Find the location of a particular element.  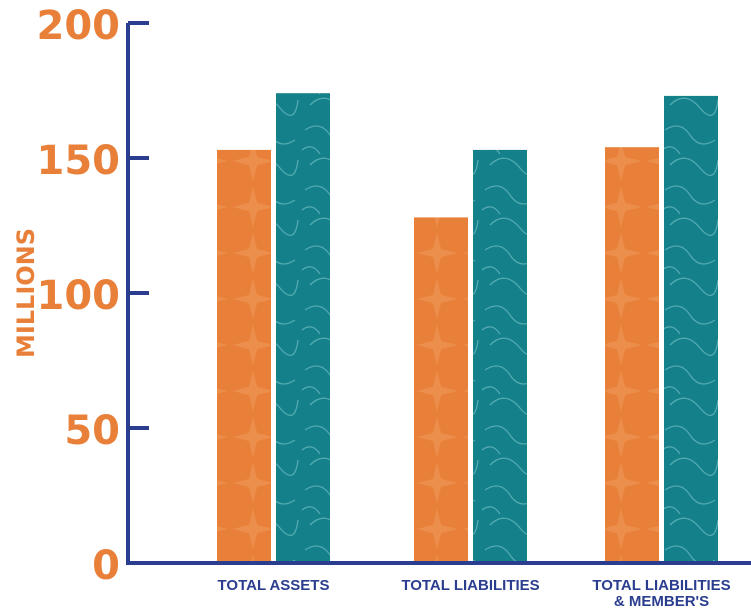

y-tick-label: 0 is located at coordinates (106, 566).